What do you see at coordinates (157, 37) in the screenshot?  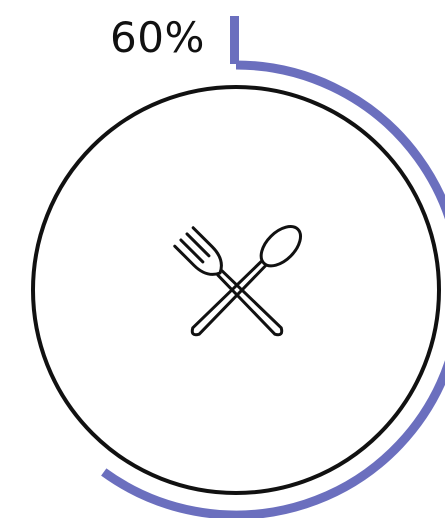 I see `progress-percent-label: 60%` at bounding box center [157, 37].